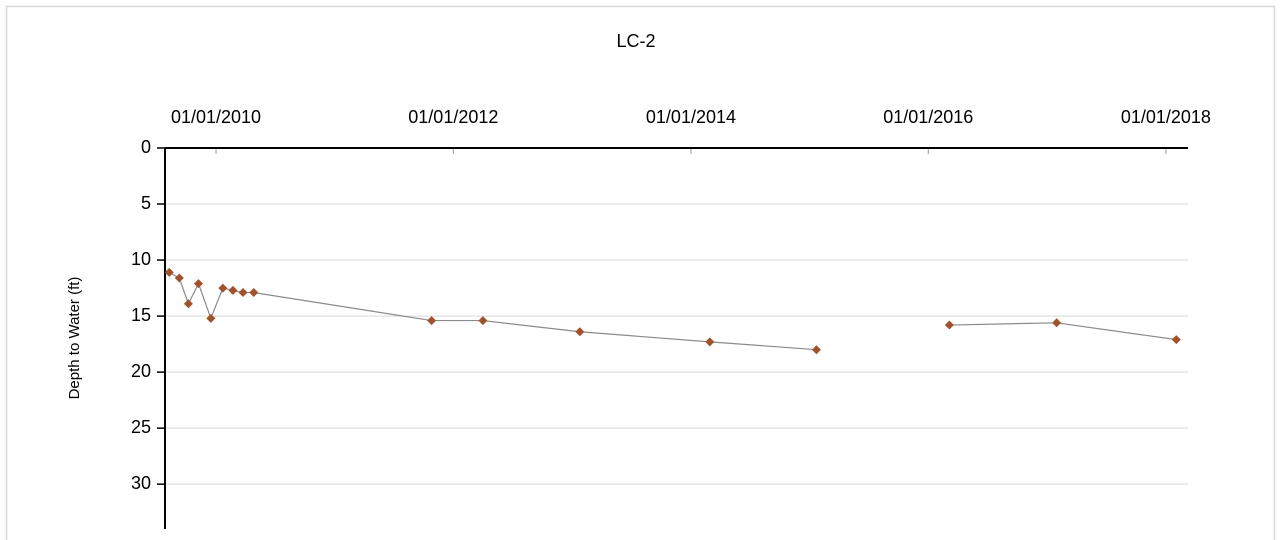 The image size is (1281, 540). What do you see at coordinates (146, 203) in the screenshot?
I see `y-tick-label: 5` at bounding box center [146, 203].